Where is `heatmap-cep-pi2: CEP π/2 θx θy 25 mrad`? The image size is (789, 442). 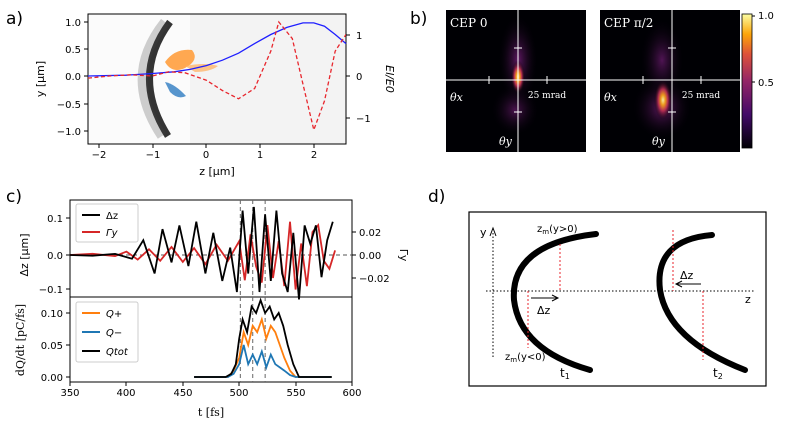
heatmap-cep-pi2: CEP π/2 θx θy 25 mrad is located at coordinates (670, 81).